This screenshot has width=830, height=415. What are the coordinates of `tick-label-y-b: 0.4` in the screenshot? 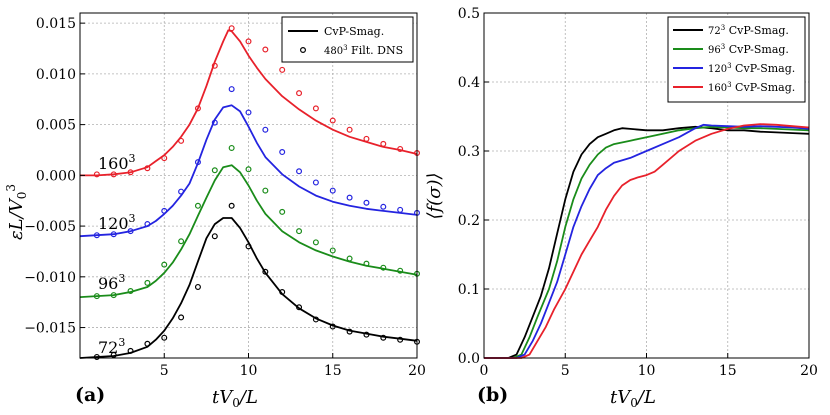 It's located at (469, 83).